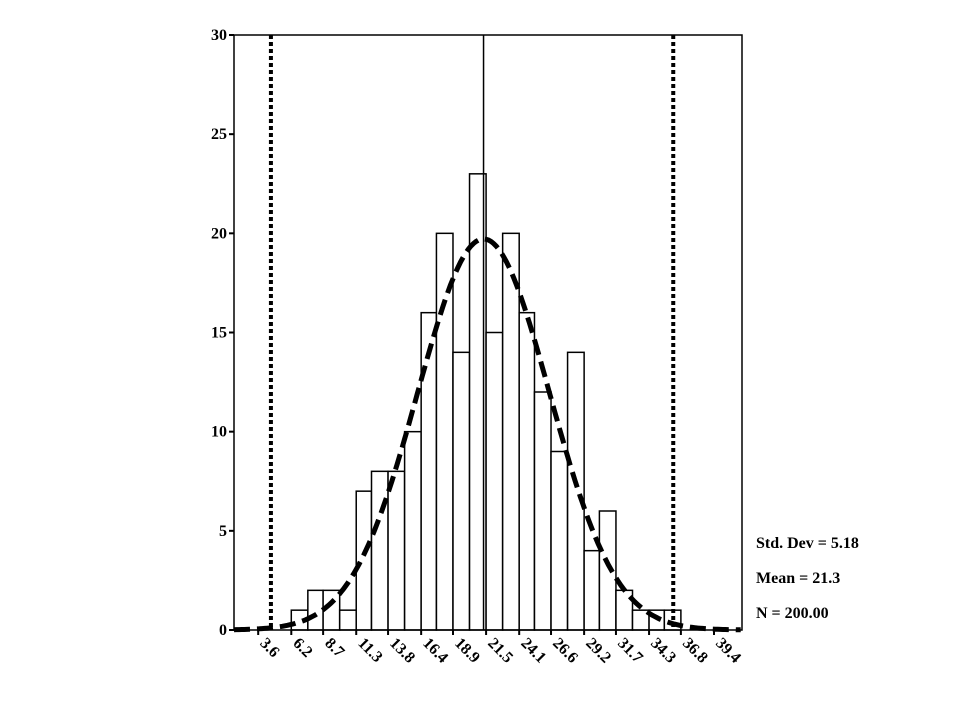 This screenshot has height=720, width=960. What do you see at coordinates (533, 651) in the screenshot?
I see `x-tick-label-8: 24.1` at bounding box center [533, 651].